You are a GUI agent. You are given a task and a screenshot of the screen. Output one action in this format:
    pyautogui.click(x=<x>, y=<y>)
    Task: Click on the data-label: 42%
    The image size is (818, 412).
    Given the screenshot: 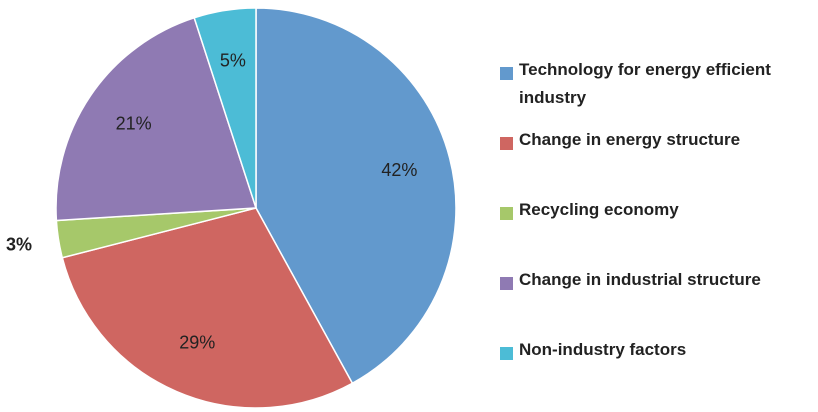 What is the action you would take?
    pyautogui.click(x=399, y=170)
    